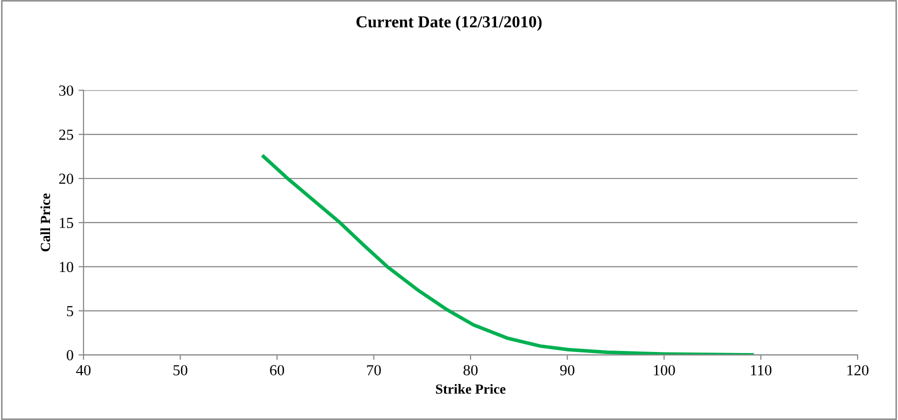 This screenshot has width=898, height=420. I want to click on x-tick-label: 50, so click(181, 370).